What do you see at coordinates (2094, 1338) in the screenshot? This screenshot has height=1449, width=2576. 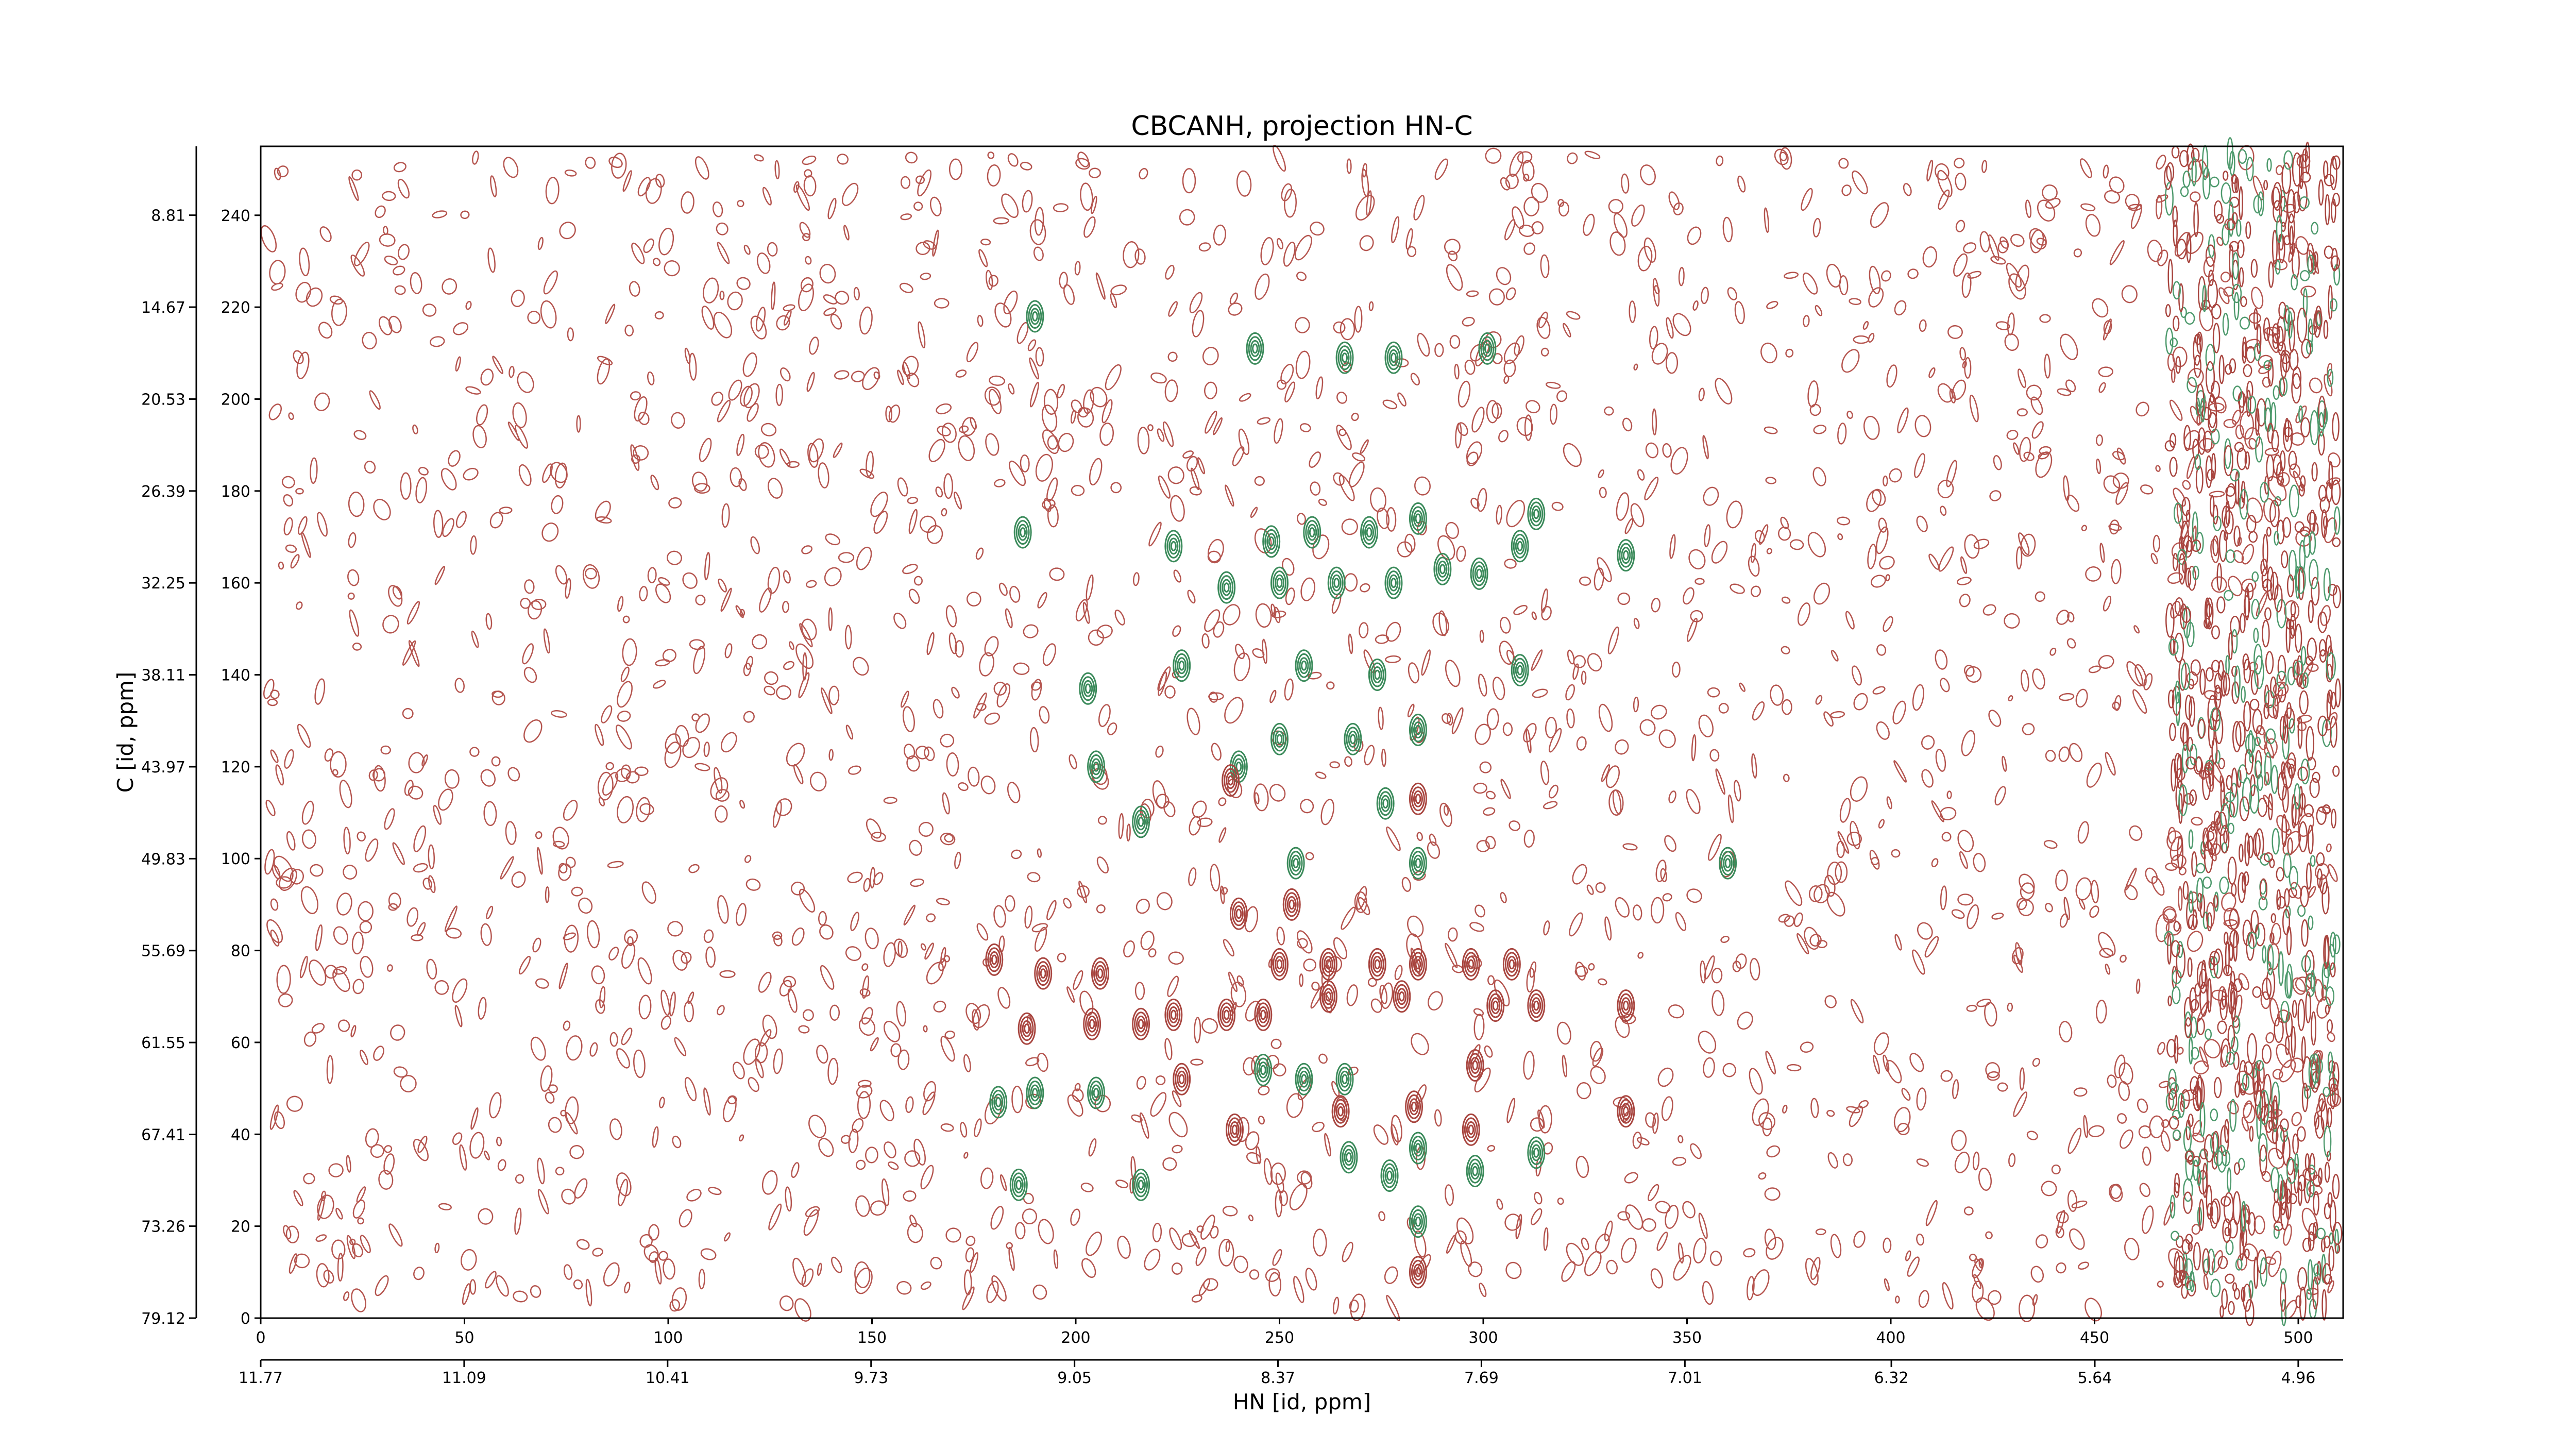 I see `x-tick-label: 450` at bounding box center [2094, 1338].